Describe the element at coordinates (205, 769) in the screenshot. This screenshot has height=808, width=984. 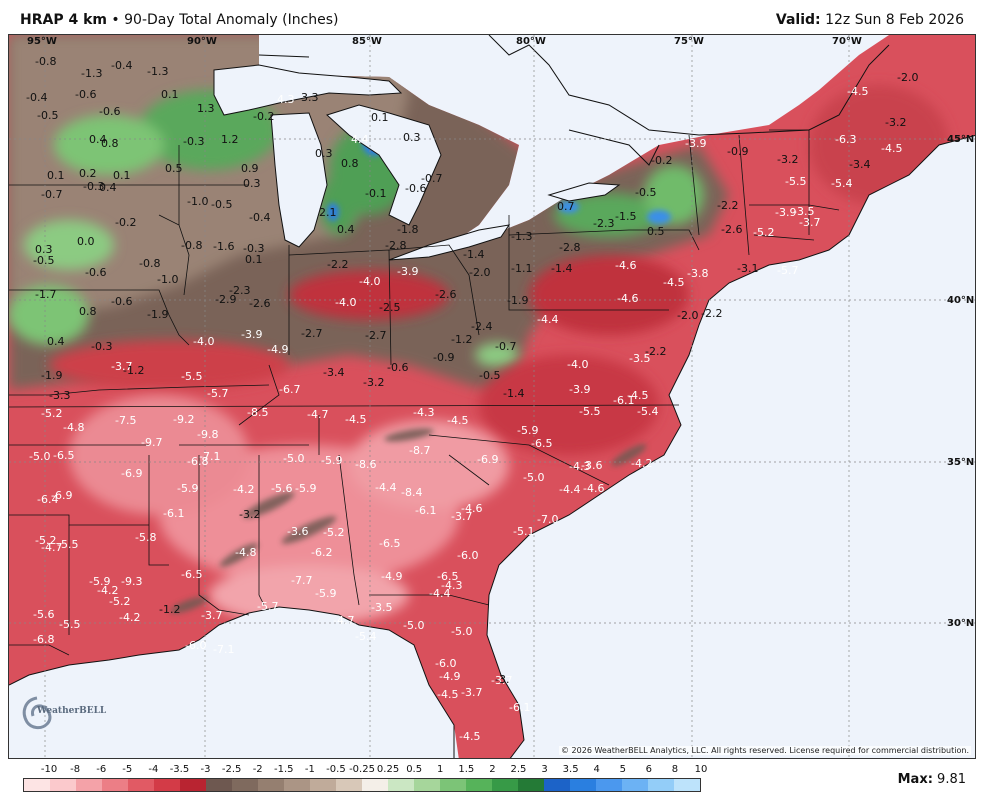
I see `colorbar-tick: -3` at that location.